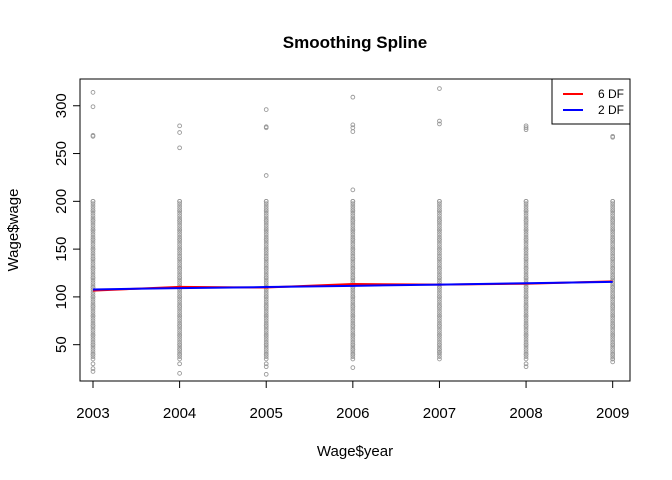 Image resolution: width=672 pixels, height=480 pixels. I want to click on x-tick-label: 2008, so click(525, 413).